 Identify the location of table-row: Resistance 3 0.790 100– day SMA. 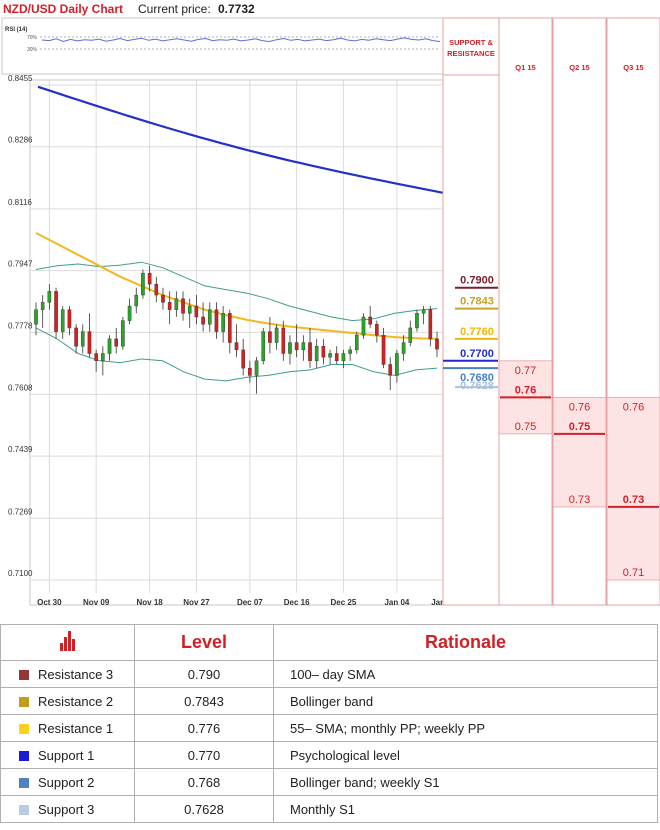
(329, 674).